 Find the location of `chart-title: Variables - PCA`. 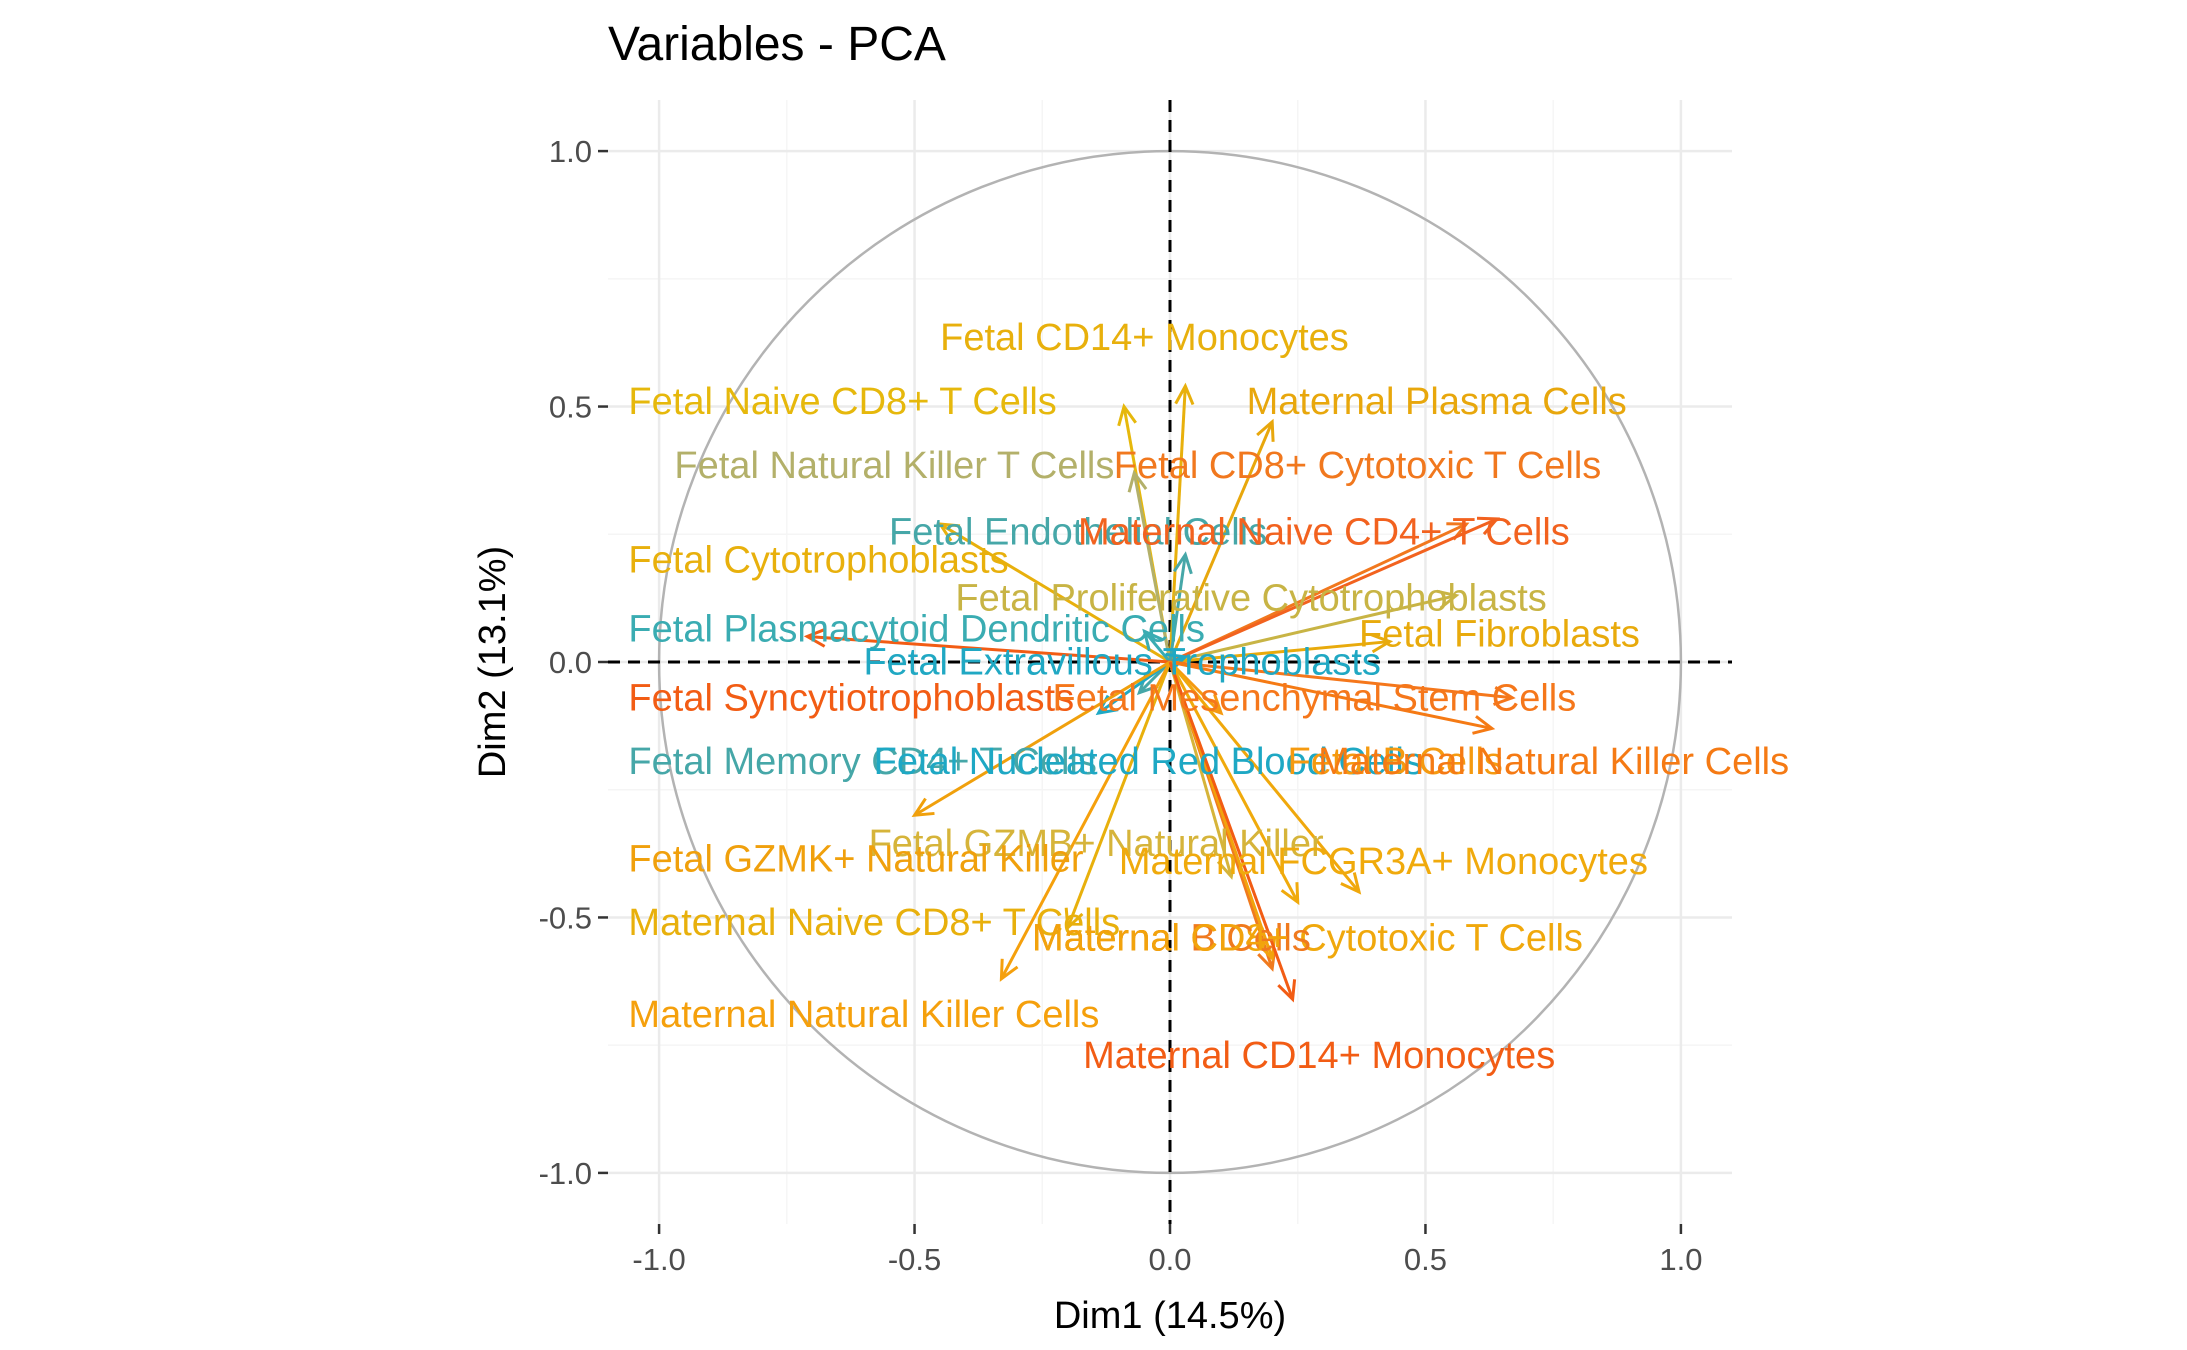

chart-title: Variables - PCA is located at coordinates (777, 44).